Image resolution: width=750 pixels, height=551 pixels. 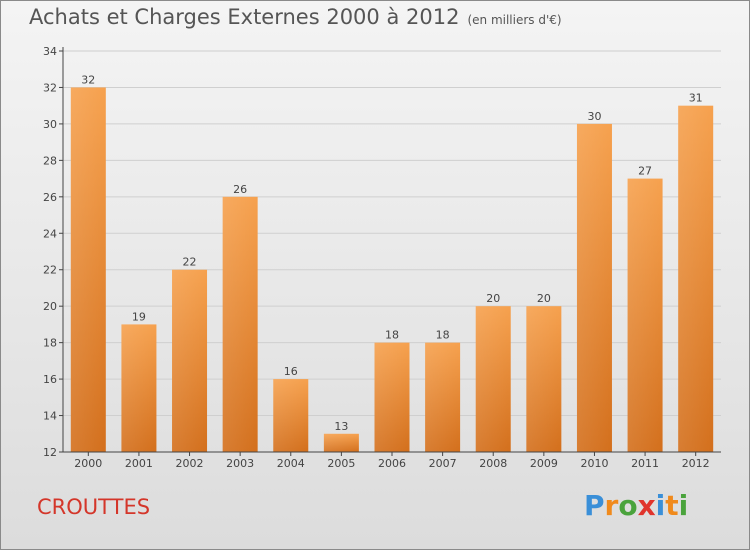 What do you see at coordinates (291, 371) in the screenshot?
I see `bar-value-label: 16` at bounding box center [291, 371].